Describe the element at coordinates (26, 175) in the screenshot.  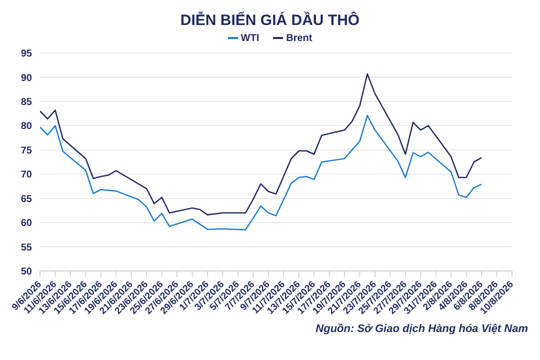
I see `y-tick-label: 70` at that location.